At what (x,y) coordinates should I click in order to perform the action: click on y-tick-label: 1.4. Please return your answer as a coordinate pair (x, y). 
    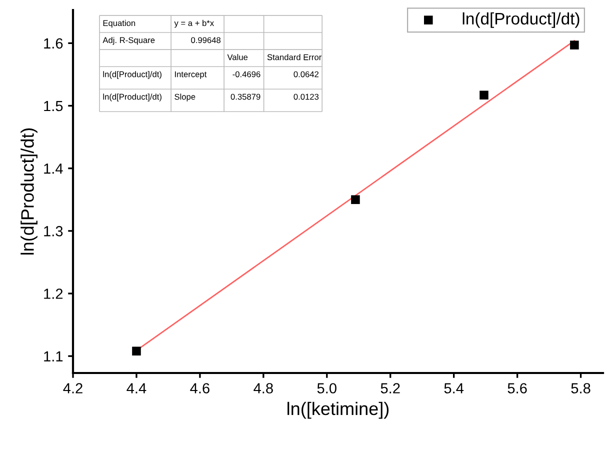
    Looking at the image, I should click on (53, 169).